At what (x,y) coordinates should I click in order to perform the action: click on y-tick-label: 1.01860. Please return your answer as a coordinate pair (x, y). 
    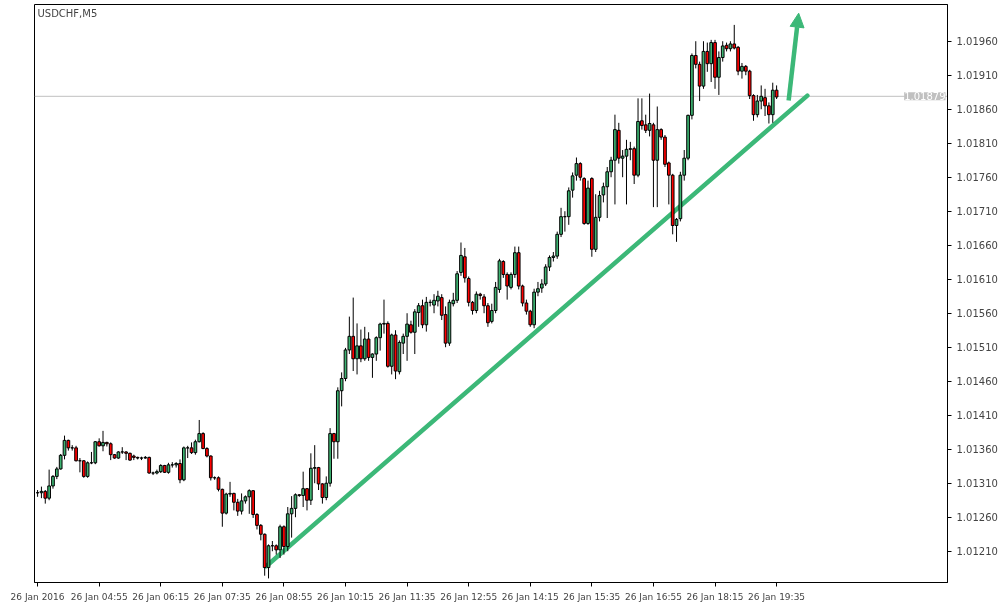
    Looking at the image, I should click on (977, 110).